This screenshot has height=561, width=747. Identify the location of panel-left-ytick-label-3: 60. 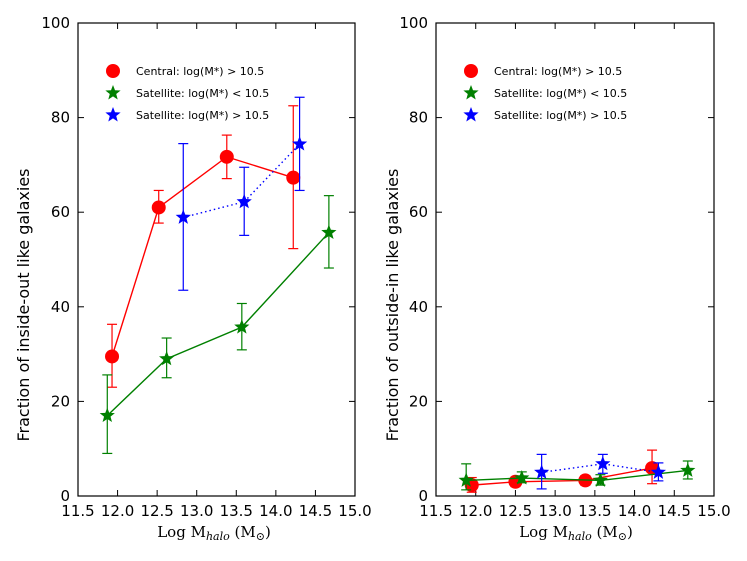
(60, 212).